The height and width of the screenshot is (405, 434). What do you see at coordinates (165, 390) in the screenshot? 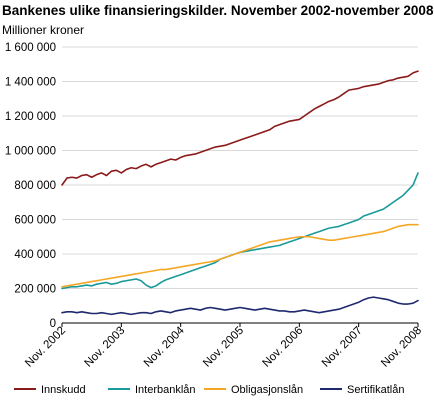
I see `legend-label-1: Interbanklån` at bounding box center [165, 390].